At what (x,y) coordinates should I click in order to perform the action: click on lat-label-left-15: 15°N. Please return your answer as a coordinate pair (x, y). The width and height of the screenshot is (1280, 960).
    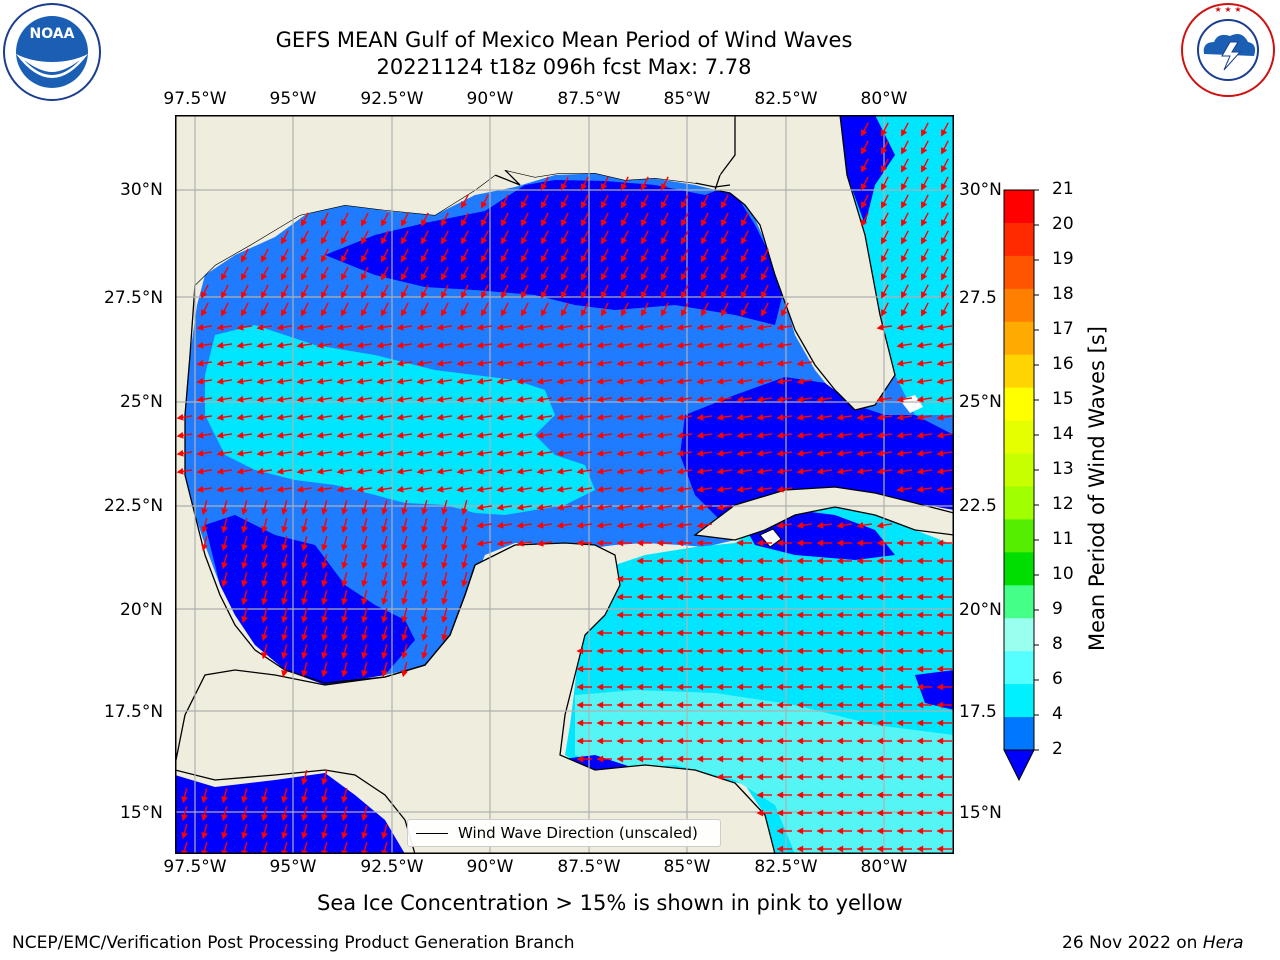
    Looking at the image, I should click on (141, 813).